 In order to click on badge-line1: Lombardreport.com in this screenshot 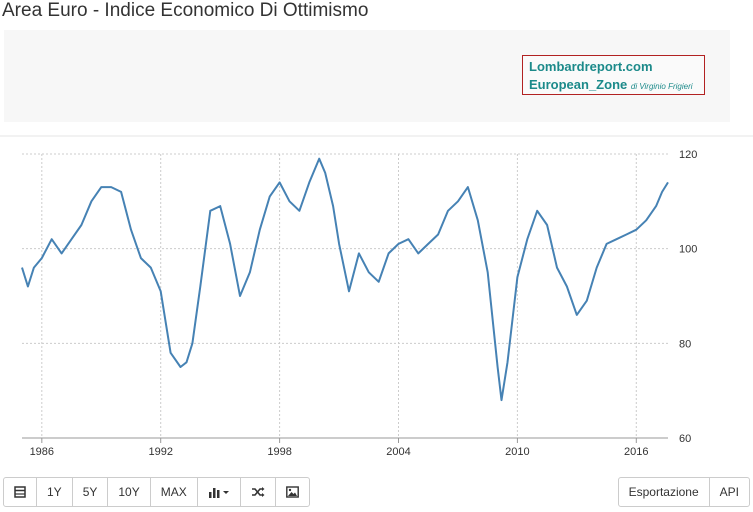, I will do `click(591, 66)`.